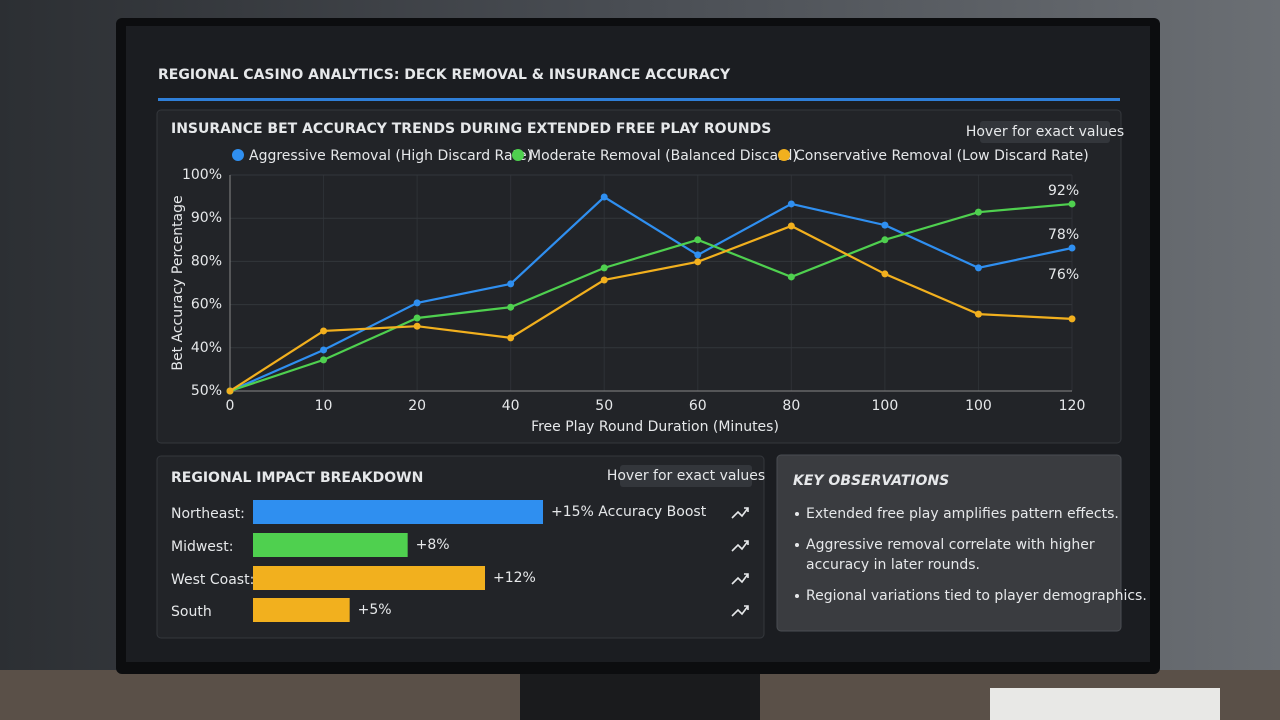 Image resolution: width=1280 pixels, height=720 pixels. I want to click on bar-chart-title: REGIONAL IMPACT BREAKDOWN, so click(297, 478).